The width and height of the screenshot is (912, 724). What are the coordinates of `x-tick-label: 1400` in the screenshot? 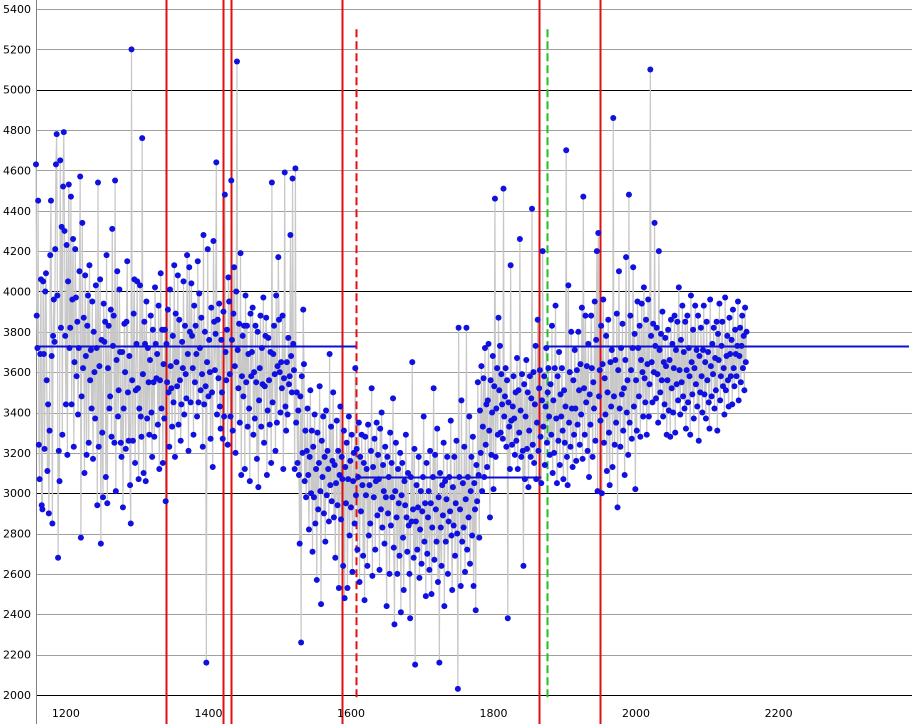 It's located at (208, 713).